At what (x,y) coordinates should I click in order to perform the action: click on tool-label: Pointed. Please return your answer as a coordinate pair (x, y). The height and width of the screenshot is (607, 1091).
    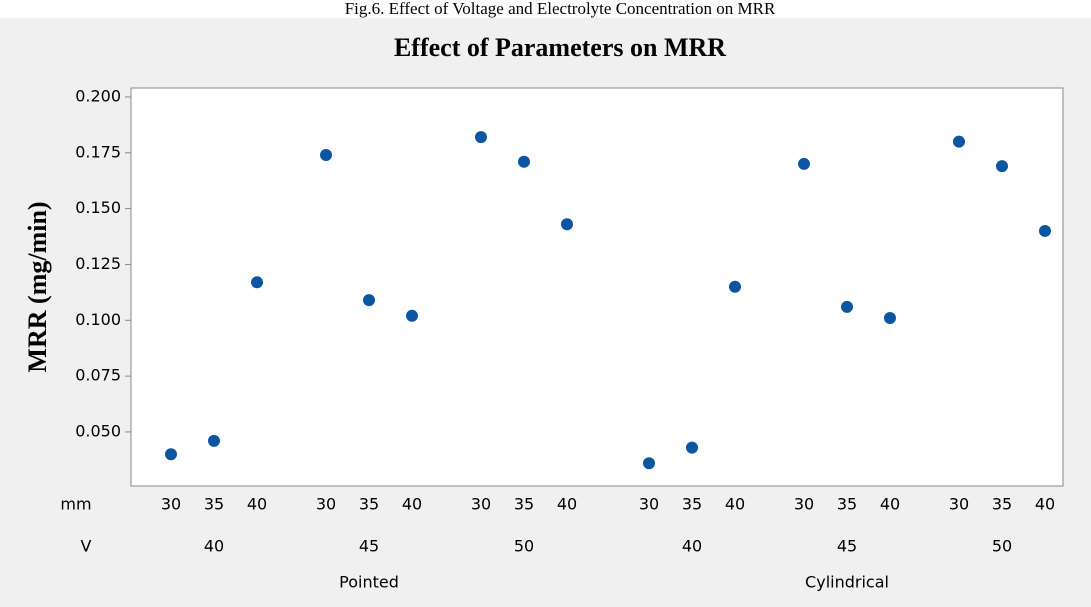
    Looking at the image, I should click on (369, 582).